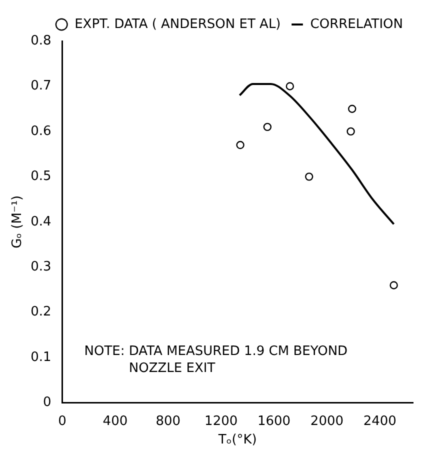 The height and width of the screenshot is (456, 433). I want to click on x-tick-label: 800, so click(168, 421).